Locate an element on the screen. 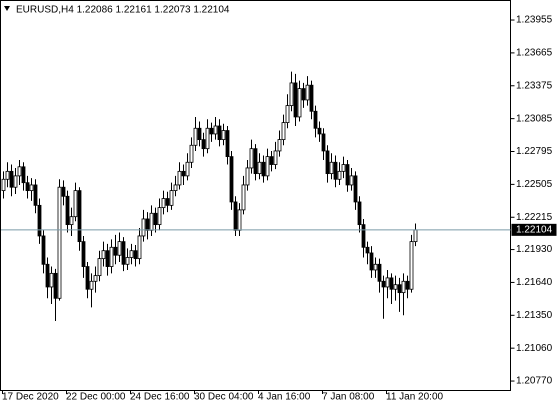 The image size is (558, 407). current-price-label: 1.22104 is located at coordinates (534, 229).